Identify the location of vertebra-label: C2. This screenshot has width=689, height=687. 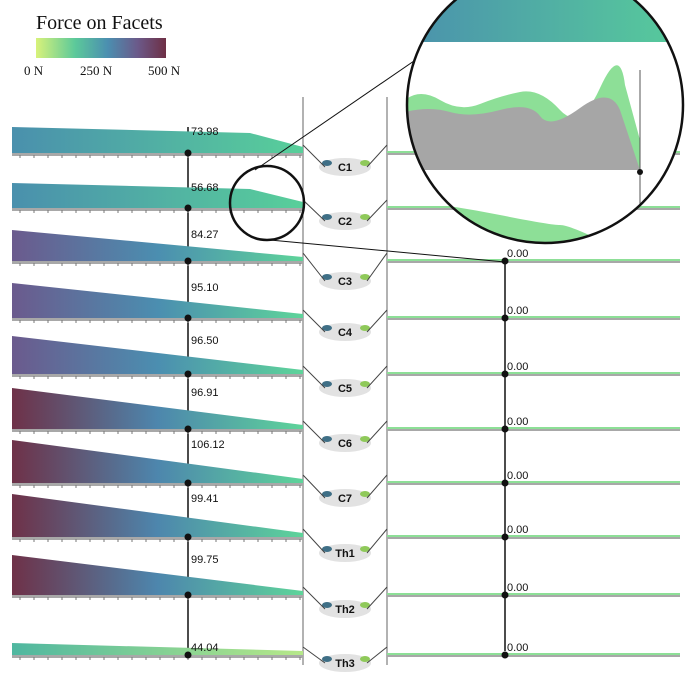
(345, 222).